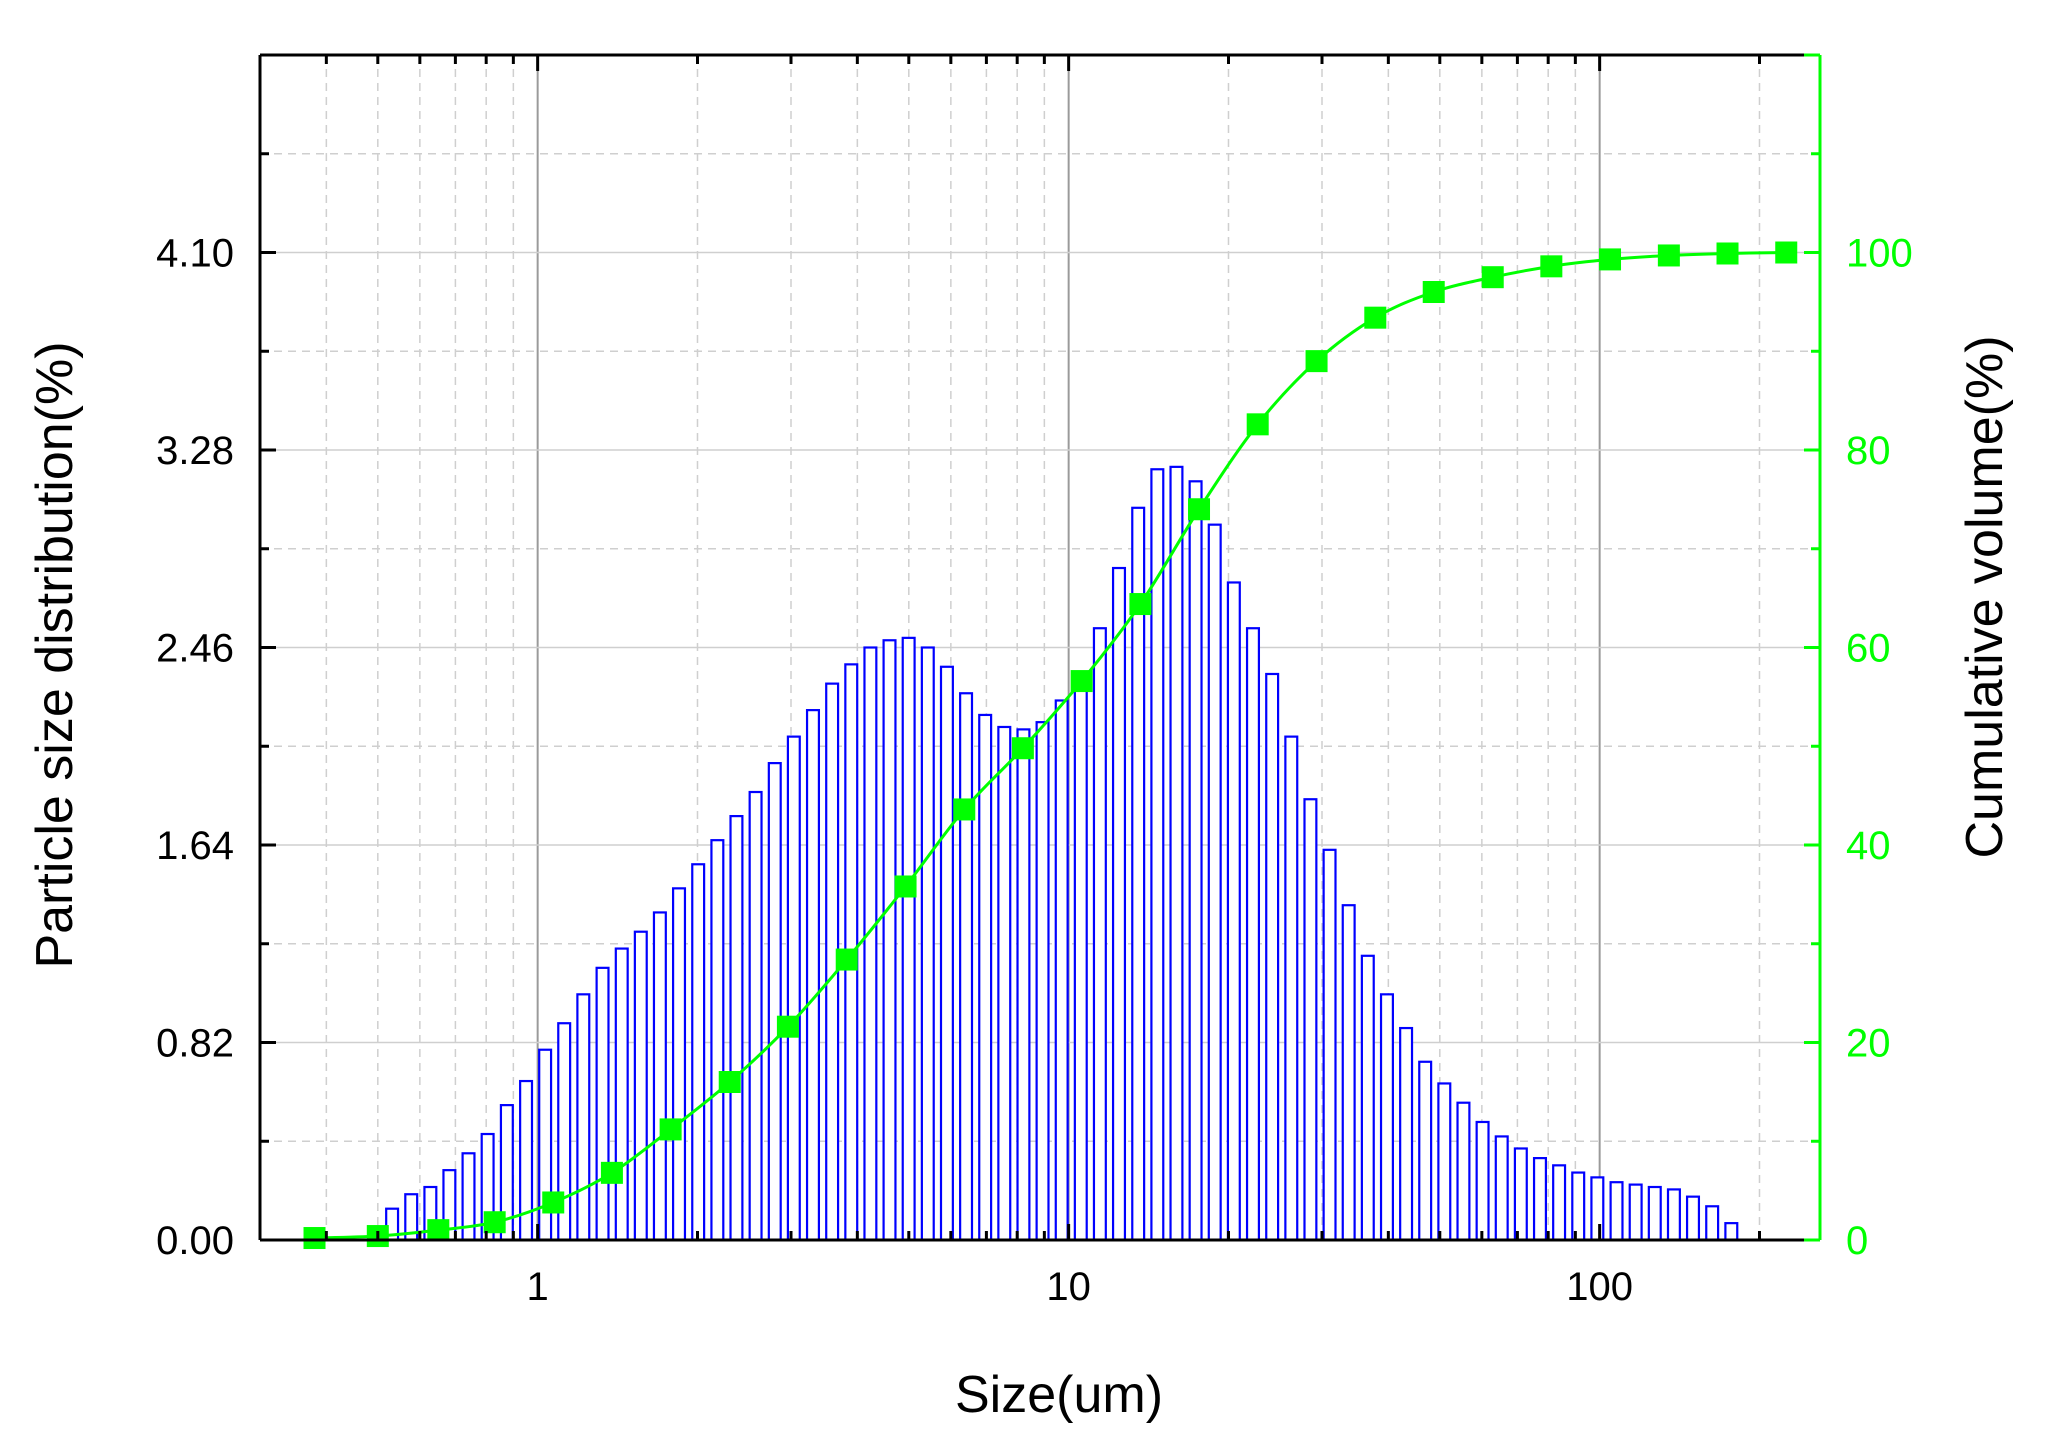 This screenshot has height=1455, width=2051. Describe the element at coordinates (1868, 451) in the screenshot. I see `y2-tick-label: 80` at that location.